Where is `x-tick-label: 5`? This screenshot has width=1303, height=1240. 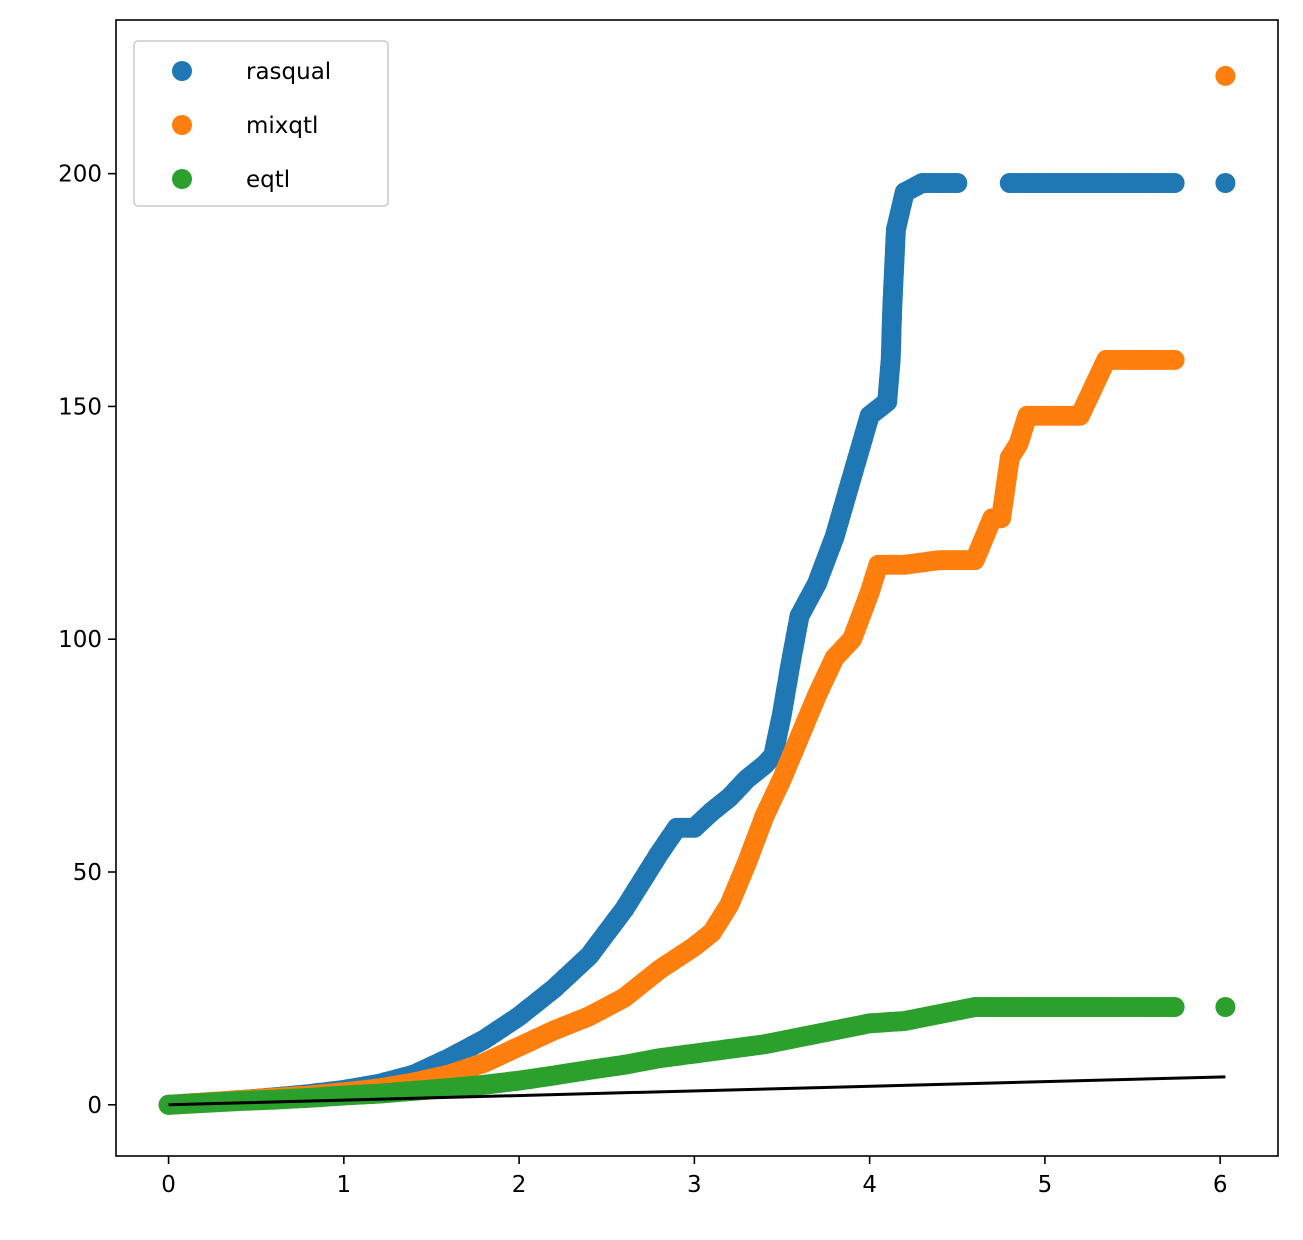
x-tick-label: 5 is located at coordinates (1045, 1185).